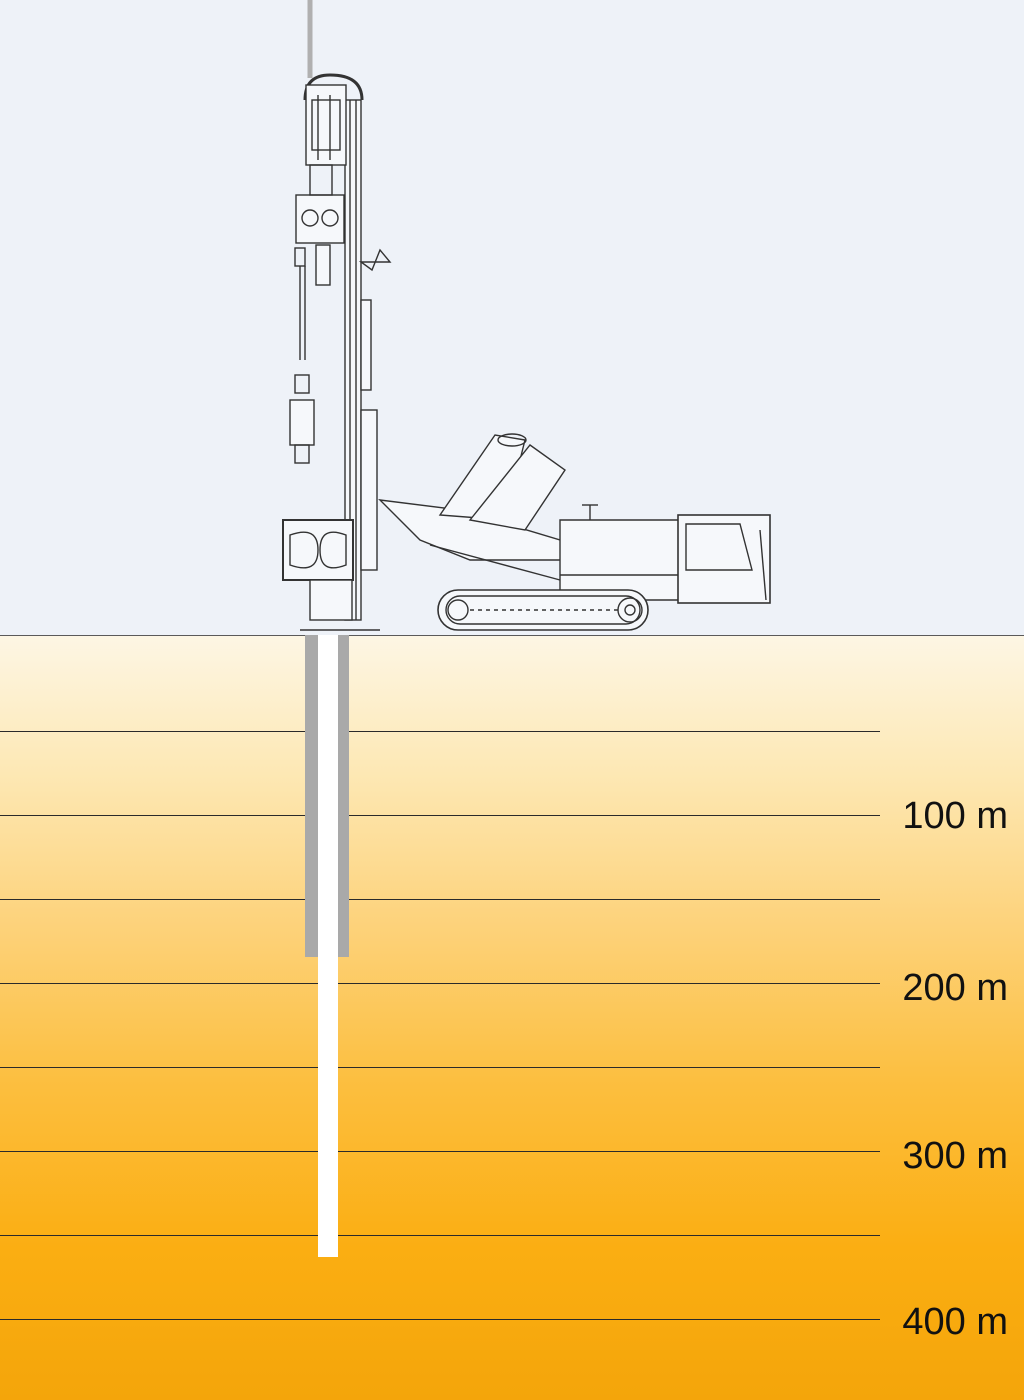 The image size is (1024, 1400). I want to click on casing-bore, so click(328, 796).